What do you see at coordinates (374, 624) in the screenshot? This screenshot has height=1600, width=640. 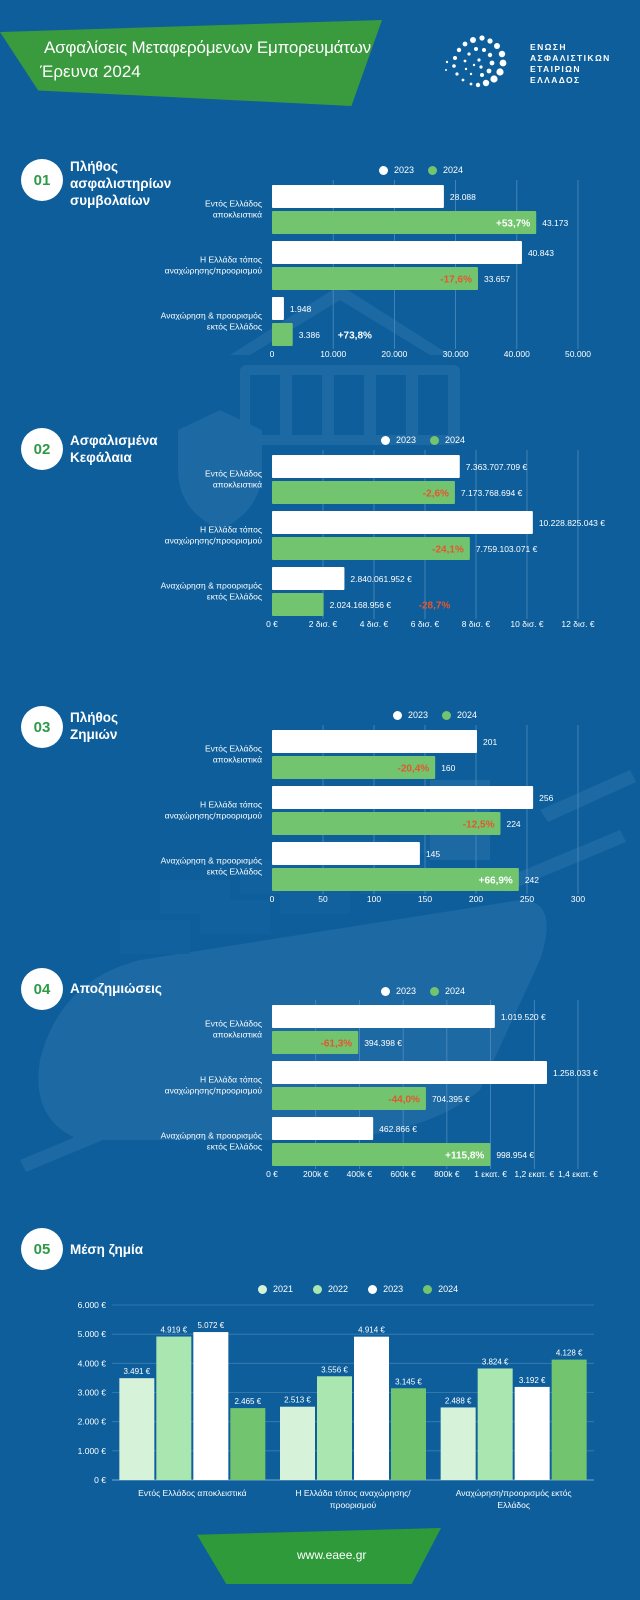 I see `x-tick-label: 4 δισ. €` at bounding box center [374, 624].